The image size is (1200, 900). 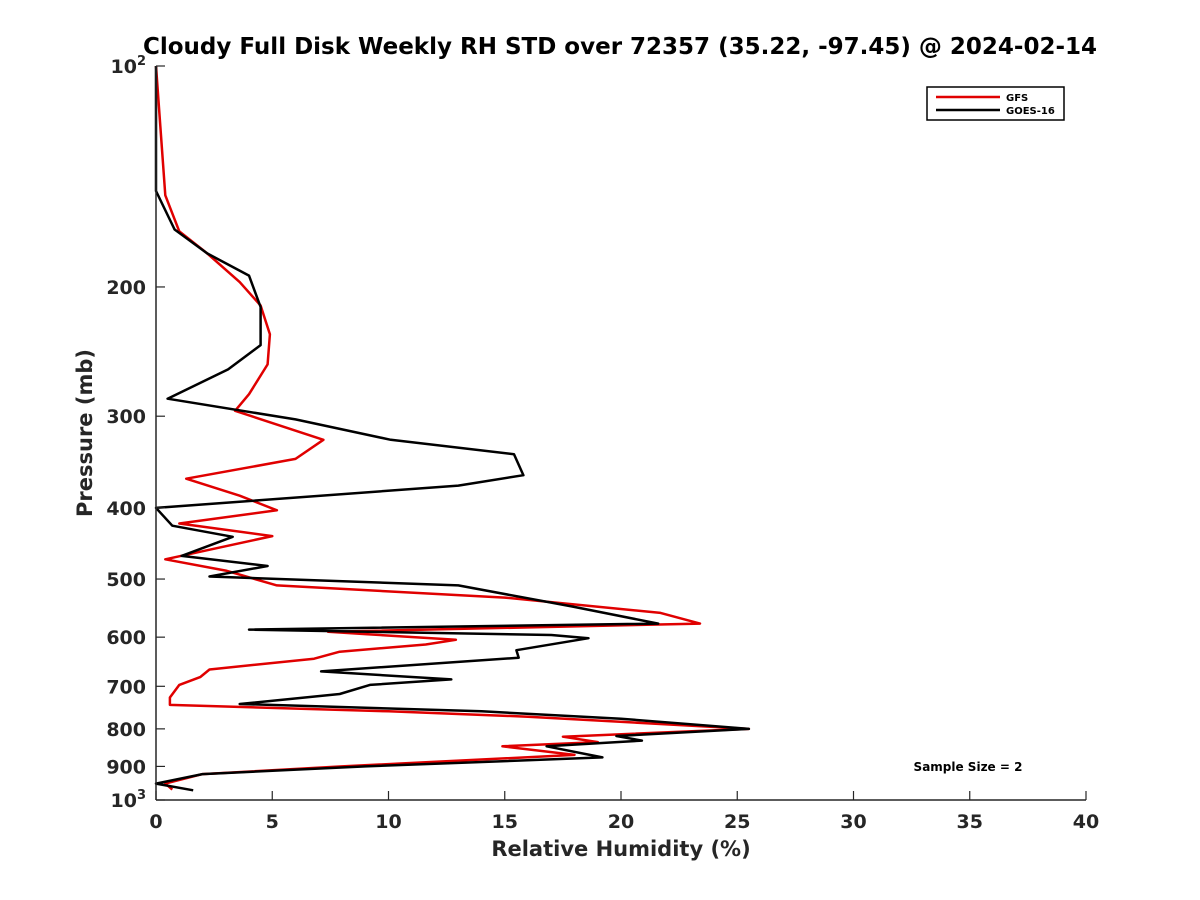 I want to click on legend: GFS GOES-16, so click(x=995, y=103).